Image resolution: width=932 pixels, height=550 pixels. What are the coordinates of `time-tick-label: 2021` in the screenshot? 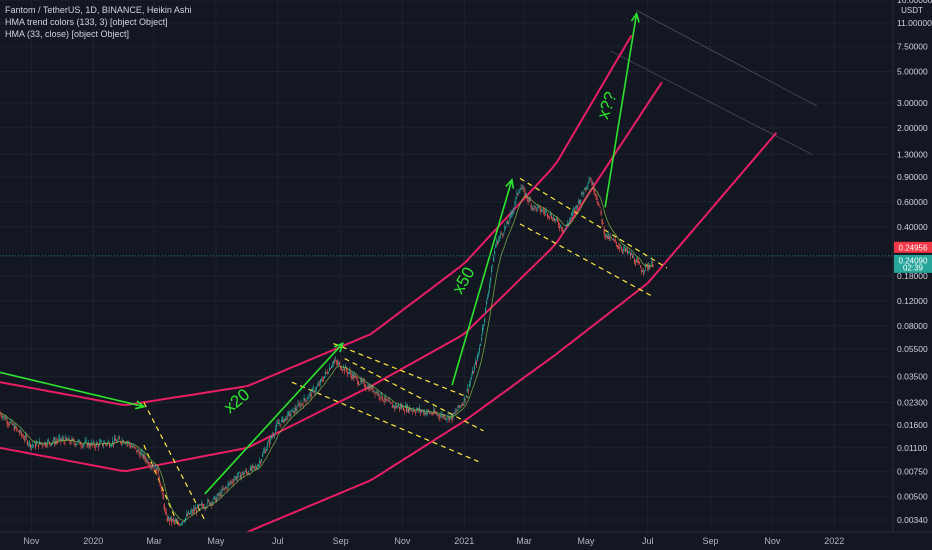 It's located at (464, 541).